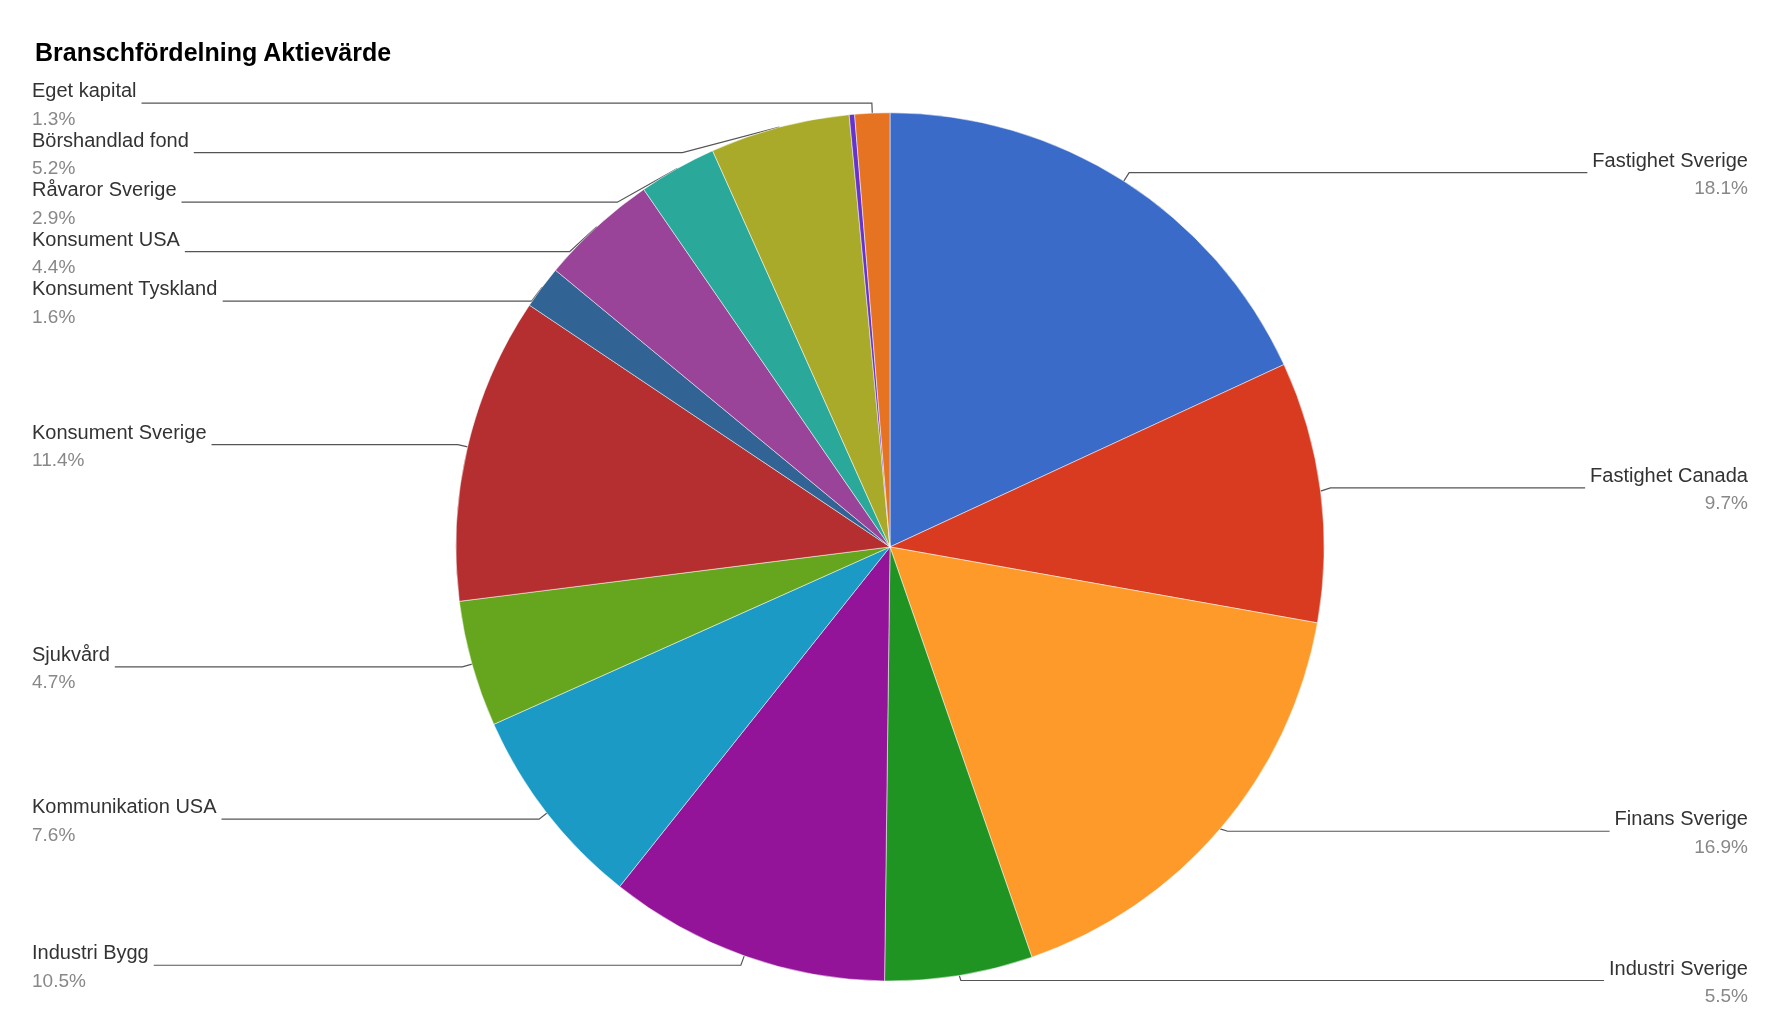 The width and height of the screenshot is (1780, 1014). Describe the element at coordinates (119, 431) in the screenshot. I see `slice-label: Konsument Sverige` at that location.